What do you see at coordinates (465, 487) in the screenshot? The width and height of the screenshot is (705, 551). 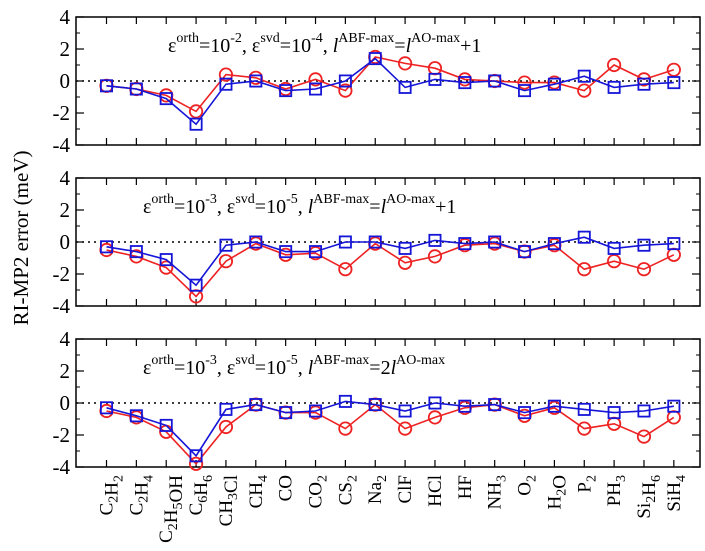 I see `x-tick-label: HF` at bounding box center [465, 487].